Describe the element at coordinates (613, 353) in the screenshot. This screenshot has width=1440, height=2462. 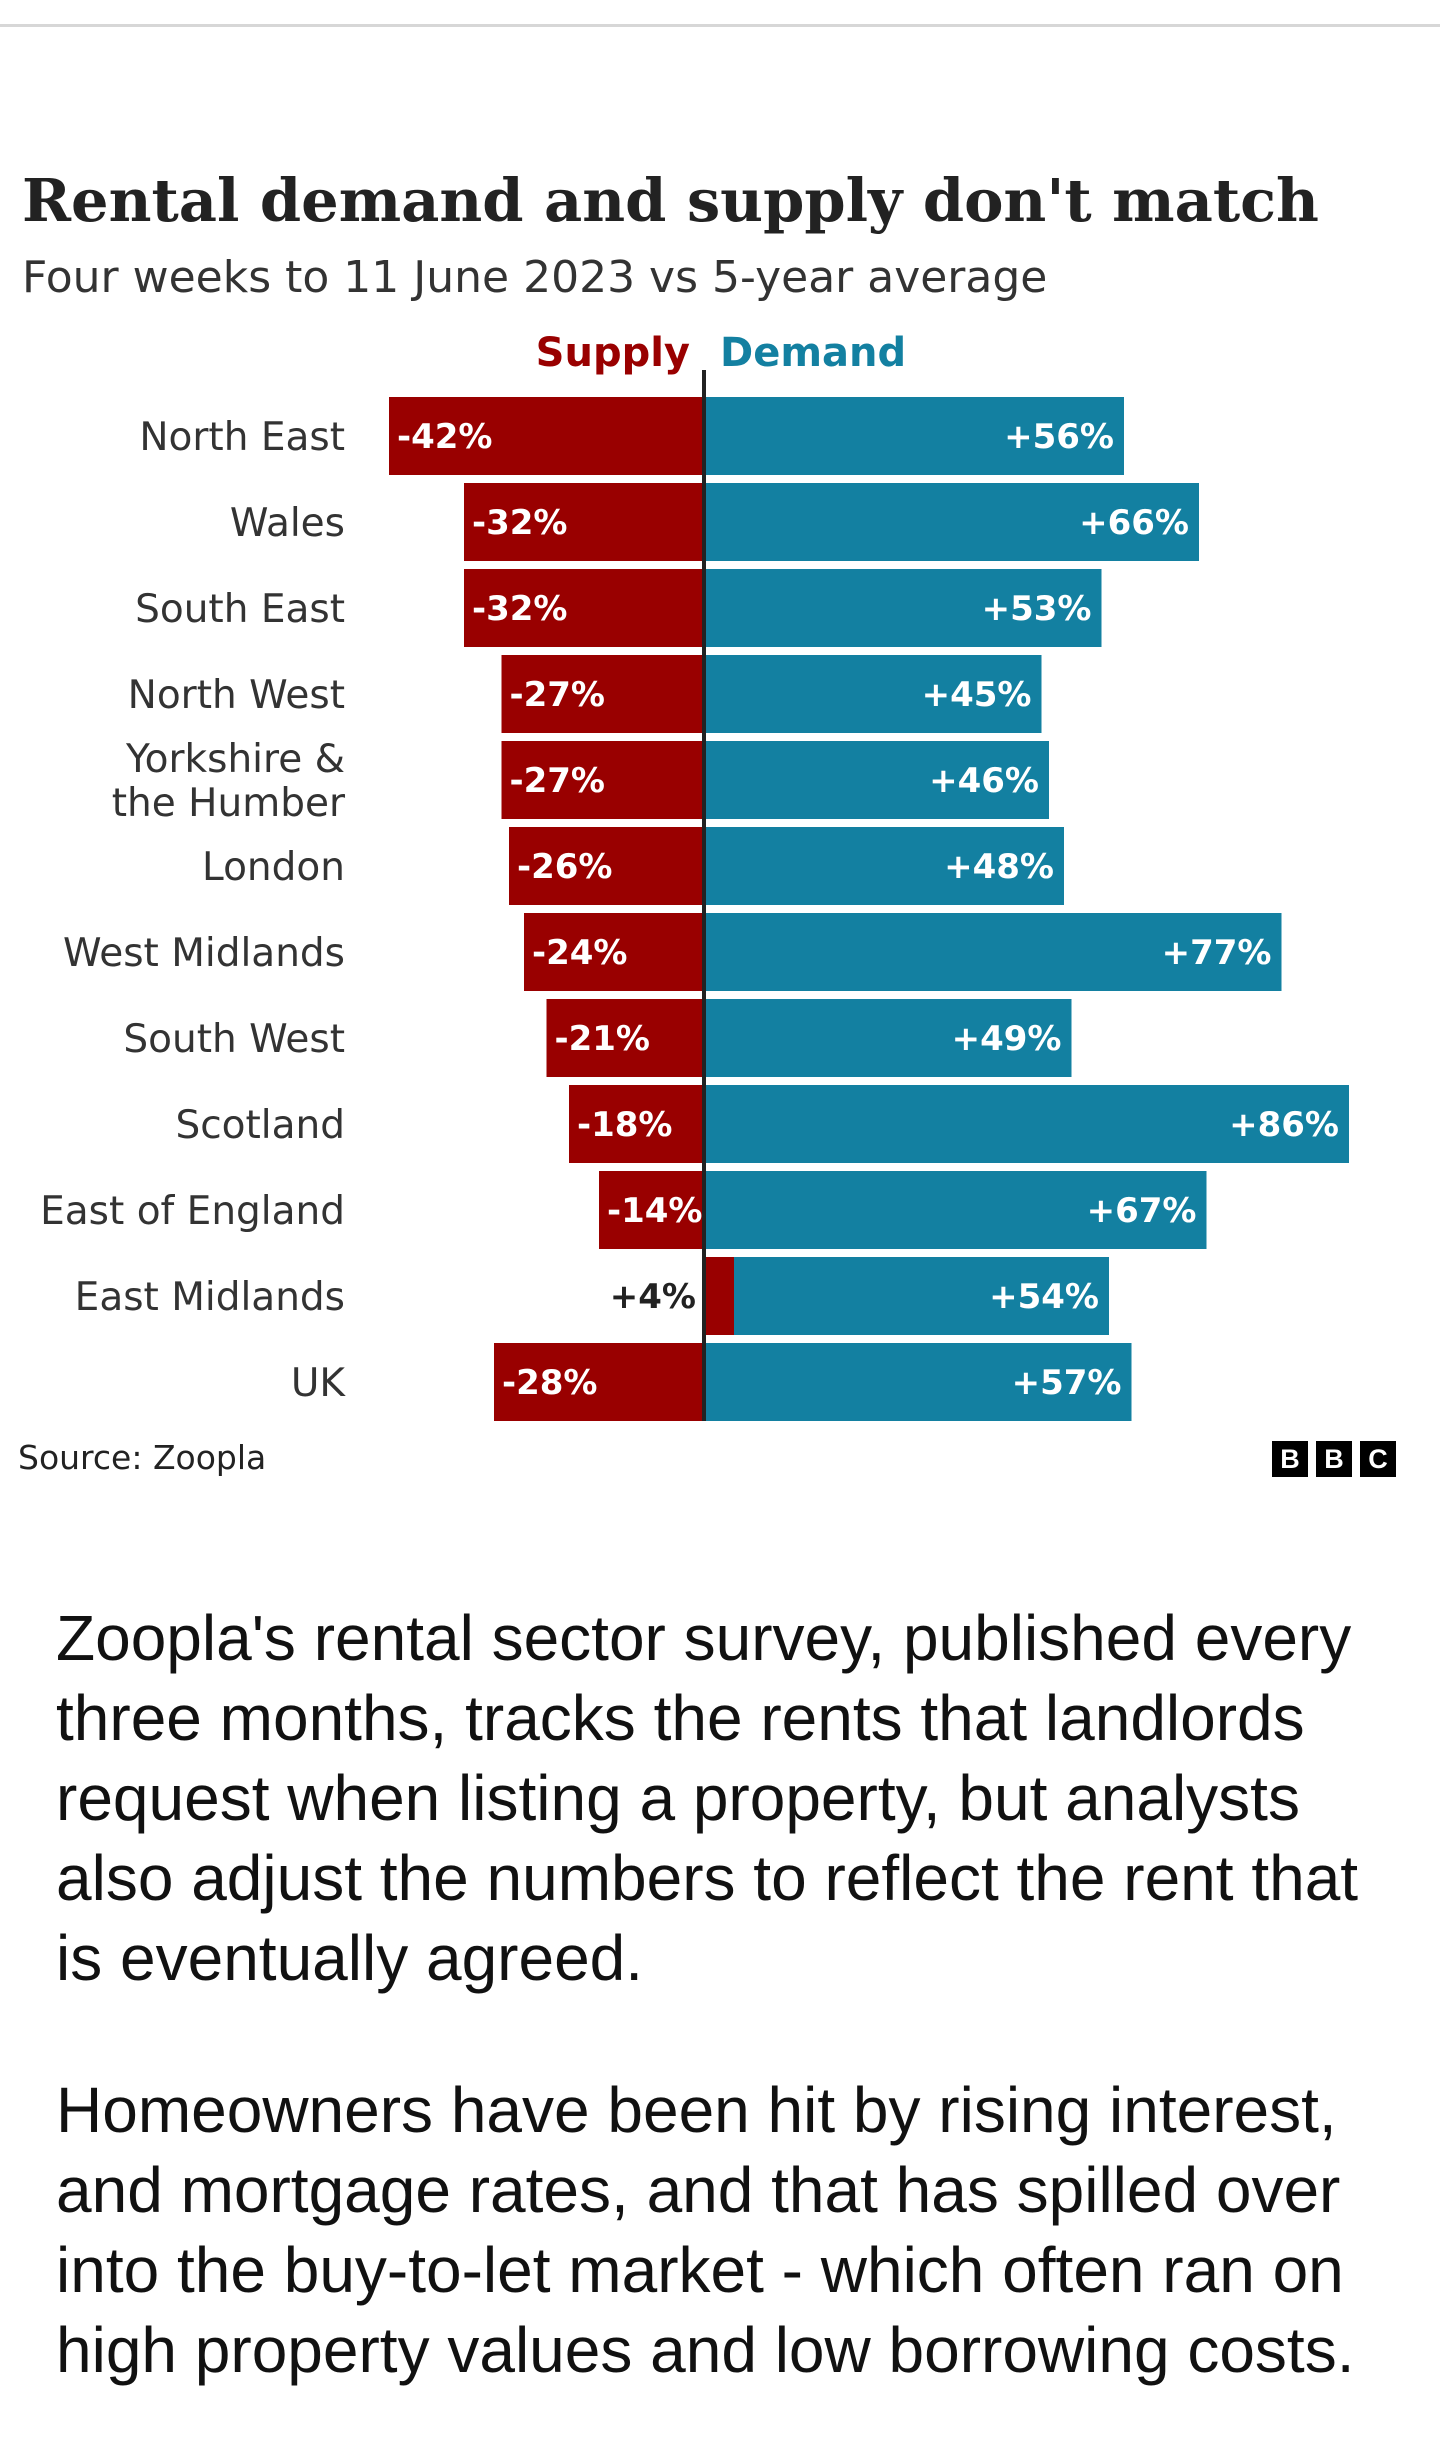
I see `legend-supply: Supply` at that location.